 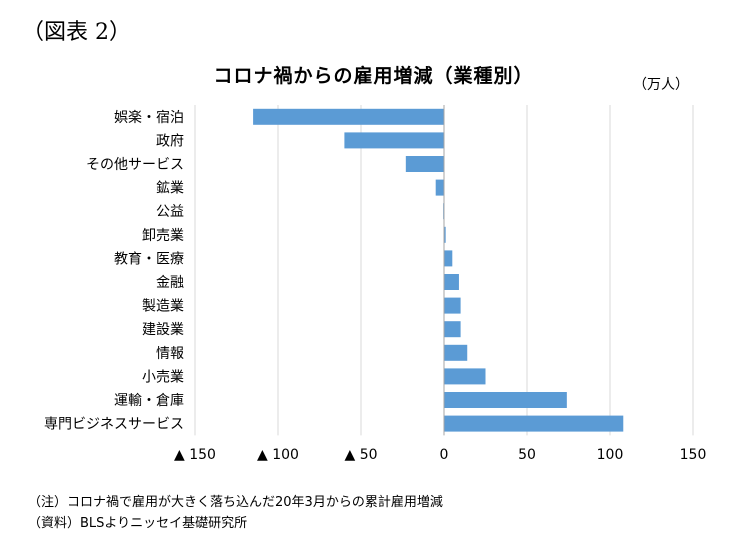 I want to click on category-label: 建設業, so click(x=163, y=330).